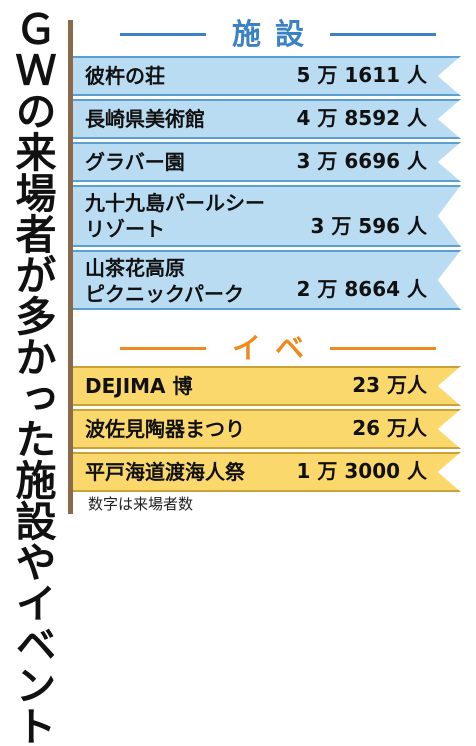  What do you see at coordinates (361, 75) in the screenshot?
I see `visitor-count: 5 万 1611 人` at bounding box center [361, 75].